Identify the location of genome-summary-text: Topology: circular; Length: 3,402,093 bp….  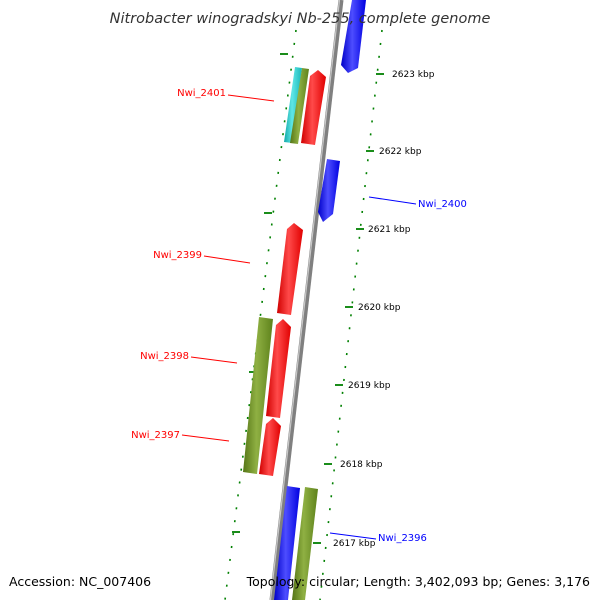
(418, 581).